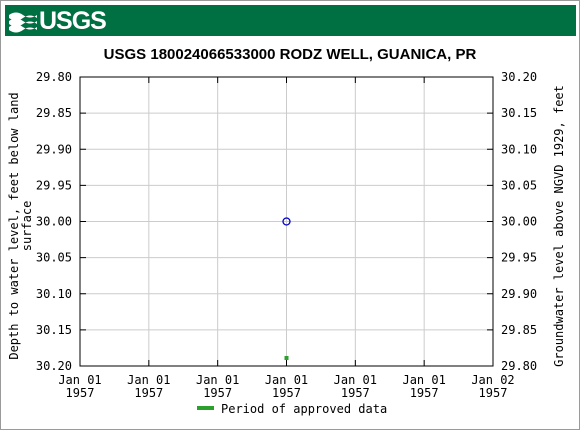 The image size is (580, 430). Describe the element at coordinates (286, 358) in the screenshot. I see `approved-period-mark` at that location.